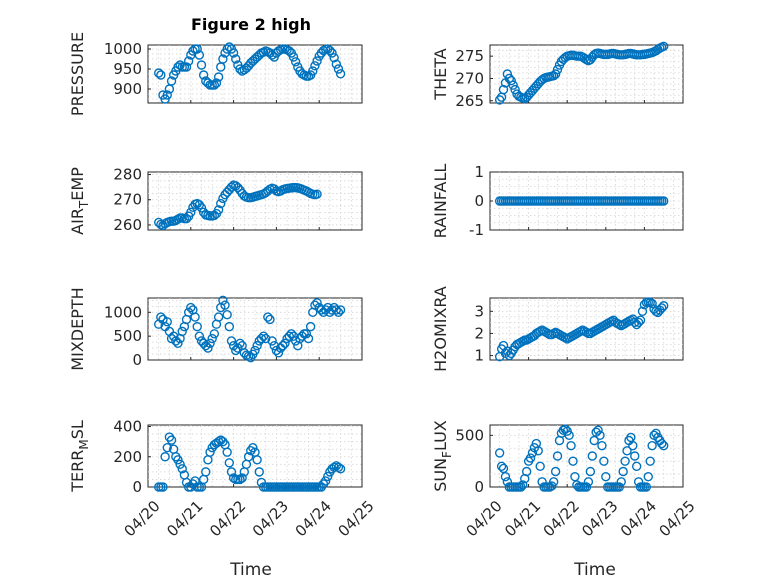  Describe the element at coordinates (250, 570) in the screenshot. I see `x-axis-label-left: Time` at that location.